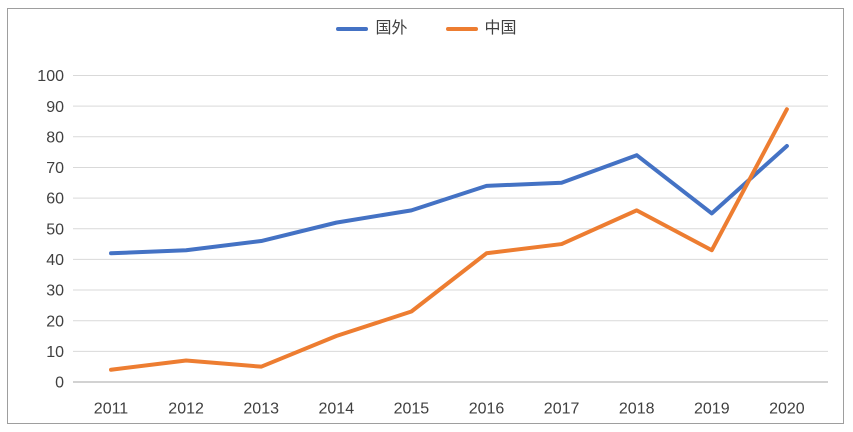  I want to click on y-axis-tick-label: 20, so click(55, 321).